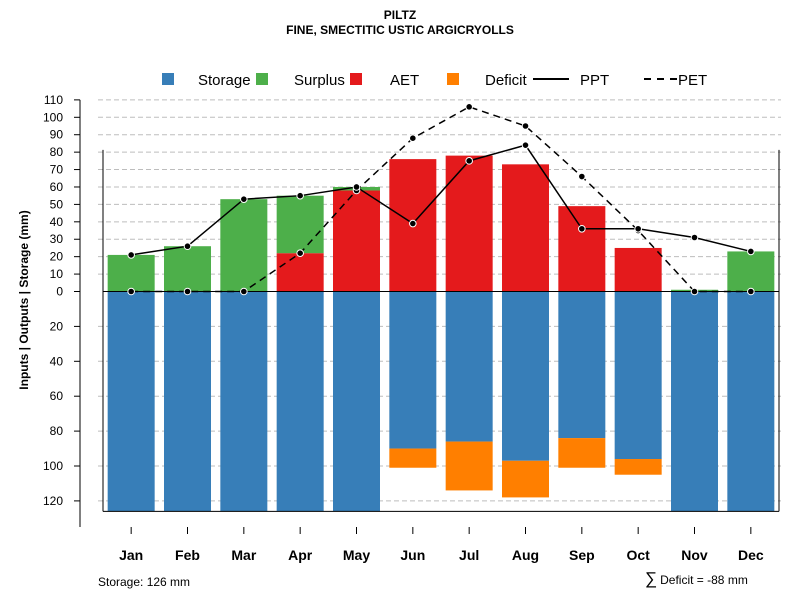 This screenshot has width=800, height=600. I want to click on storage-bar-apr, so click(300, 401).